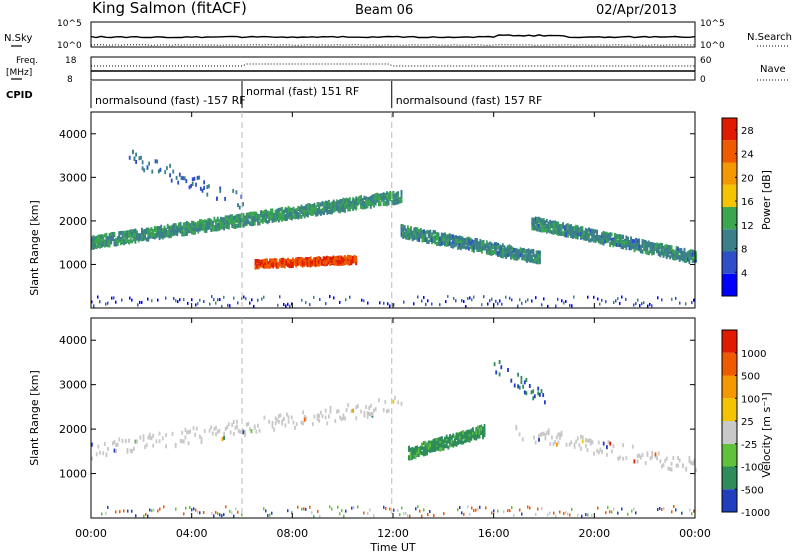 The width and height of the screenshot is (800, 554). What do you see at coordinates (34, 248) in the screenshot?
I see `power-ylabel: Slant Range [km]` at bounding box center [34, 248].